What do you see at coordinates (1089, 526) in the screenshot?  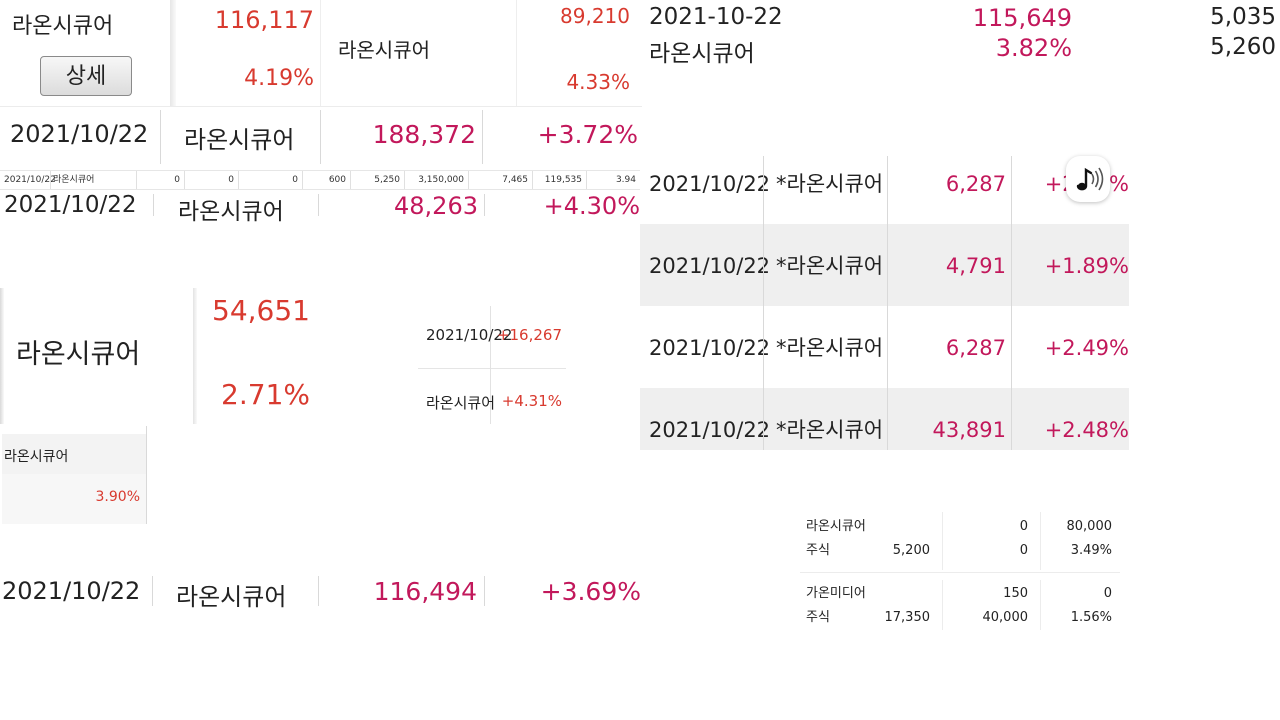 I see `holding-amount: 80,000` at bounding box center [1089, 526].